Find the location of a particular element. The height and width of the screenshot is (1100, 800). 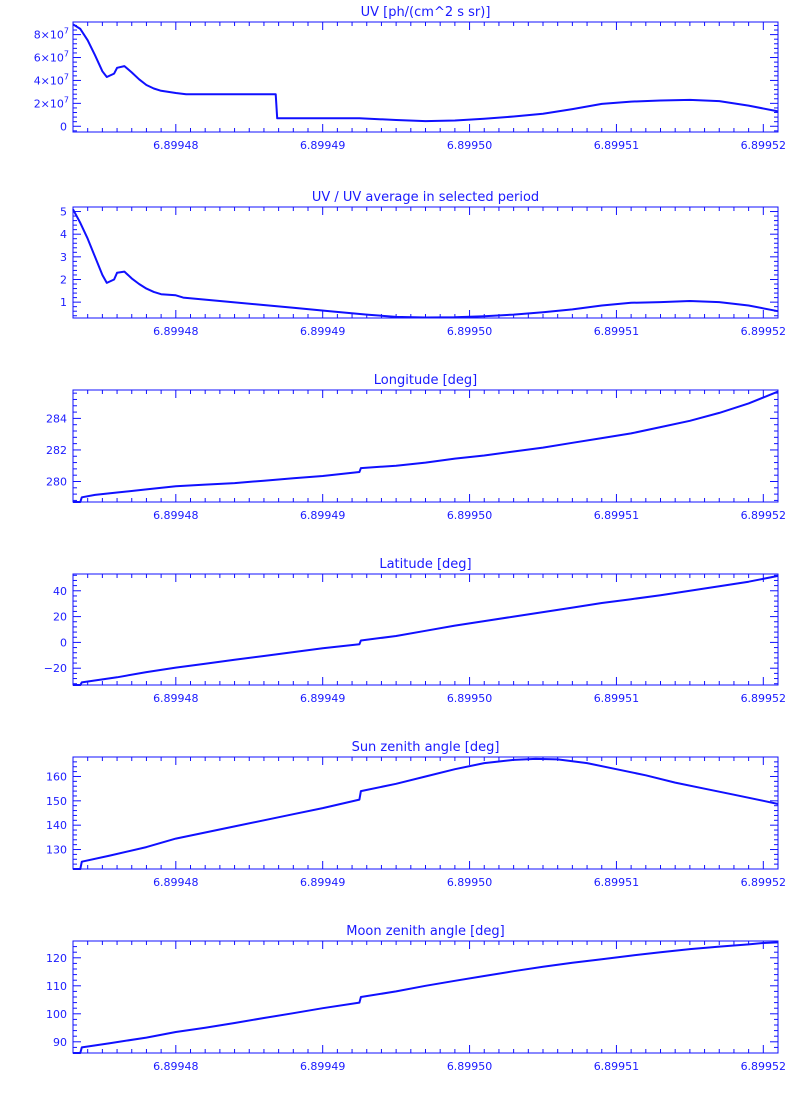

y-tick-label: 6×10⁷ is located at coordinates (51, 57).